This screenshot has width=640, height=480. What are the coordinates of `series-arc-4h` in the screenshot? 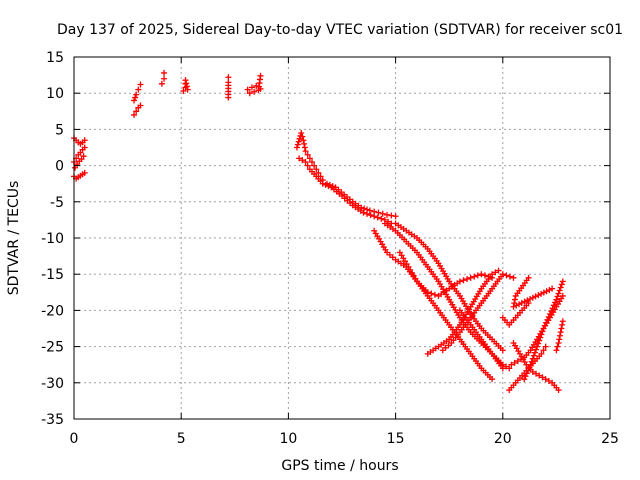 It's located at (163, 78).